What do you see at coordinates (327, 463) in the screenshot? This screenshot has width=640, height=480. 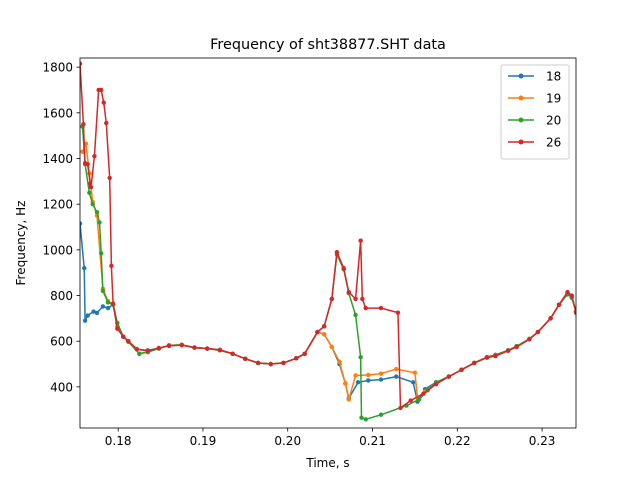 I see `x-axis-label: Time, s` at bounding box center [327, 463].